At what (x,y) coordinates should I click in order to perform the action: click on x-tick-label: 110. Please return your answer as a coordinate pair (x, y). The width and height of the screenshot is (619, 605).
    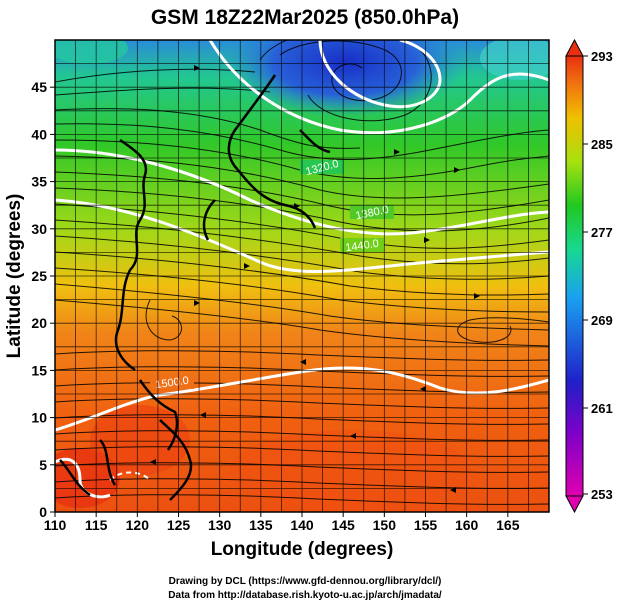
    Looking at the image, I should click on (55, 525).